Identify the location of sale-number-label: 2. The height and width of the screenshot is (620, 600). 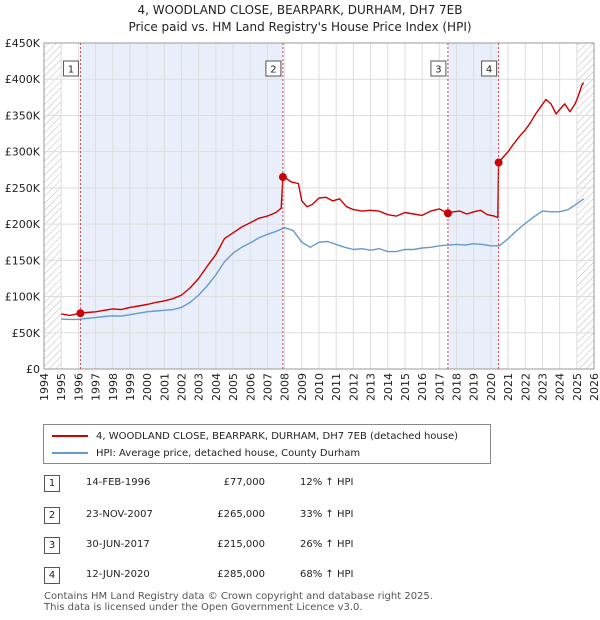
(273, 70).